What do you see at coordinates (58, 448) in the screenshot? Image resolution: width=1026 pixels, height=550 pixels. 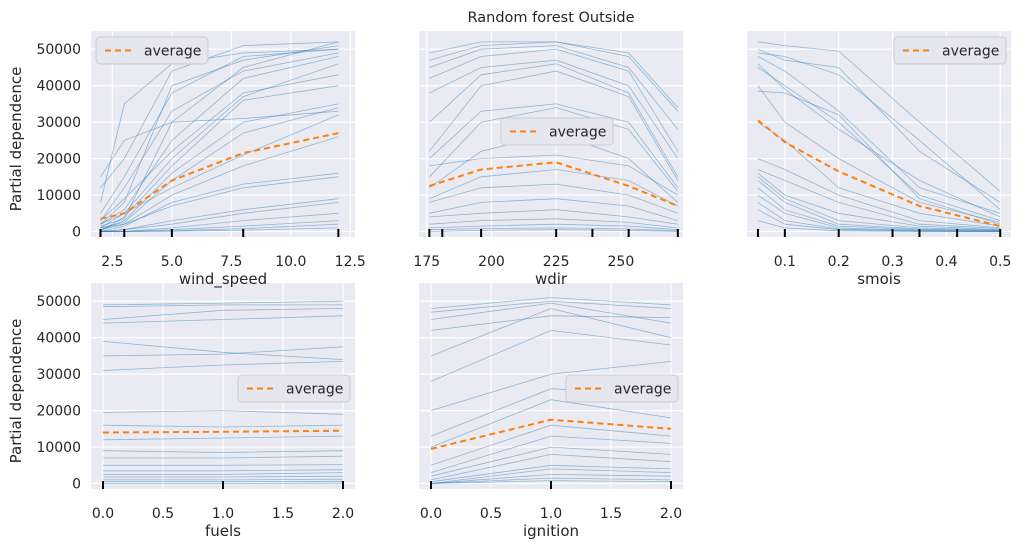 I see `y-tick-label: 10000` at bounding box center [58, 448].